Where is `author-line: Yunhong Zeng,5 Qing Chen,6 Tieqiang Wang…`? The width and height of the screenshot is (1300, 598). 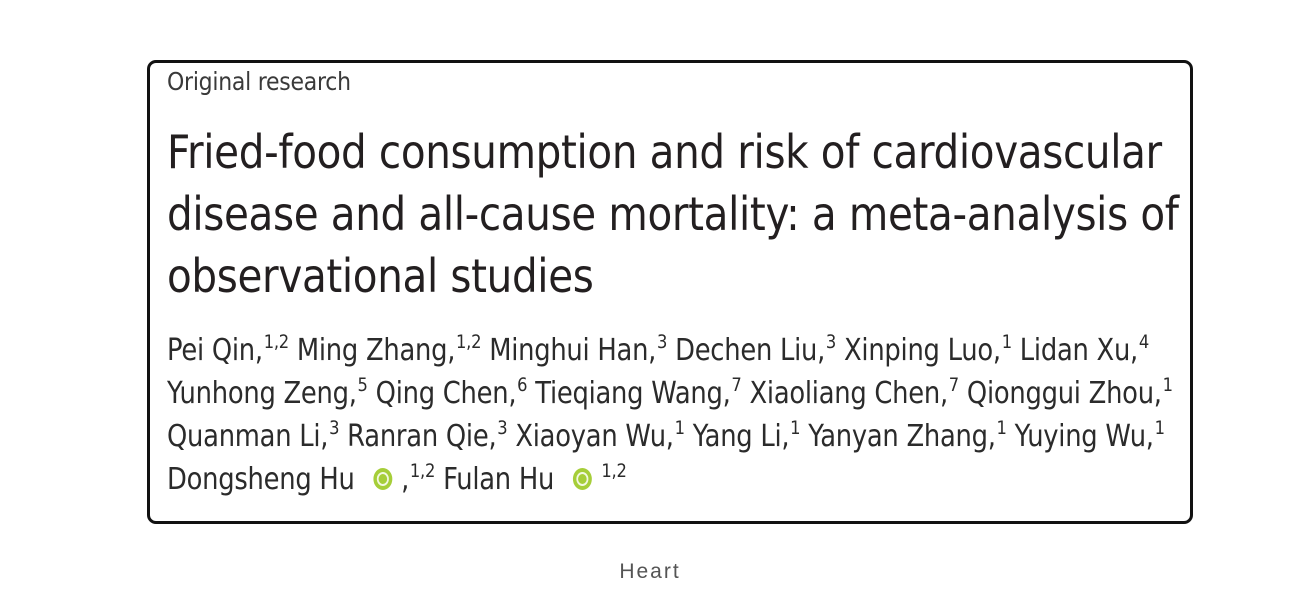
author-line: Yunhong Zeng,5 Qing Chen,6 Tieqiang Wang… is located at coordinates (670, 395).